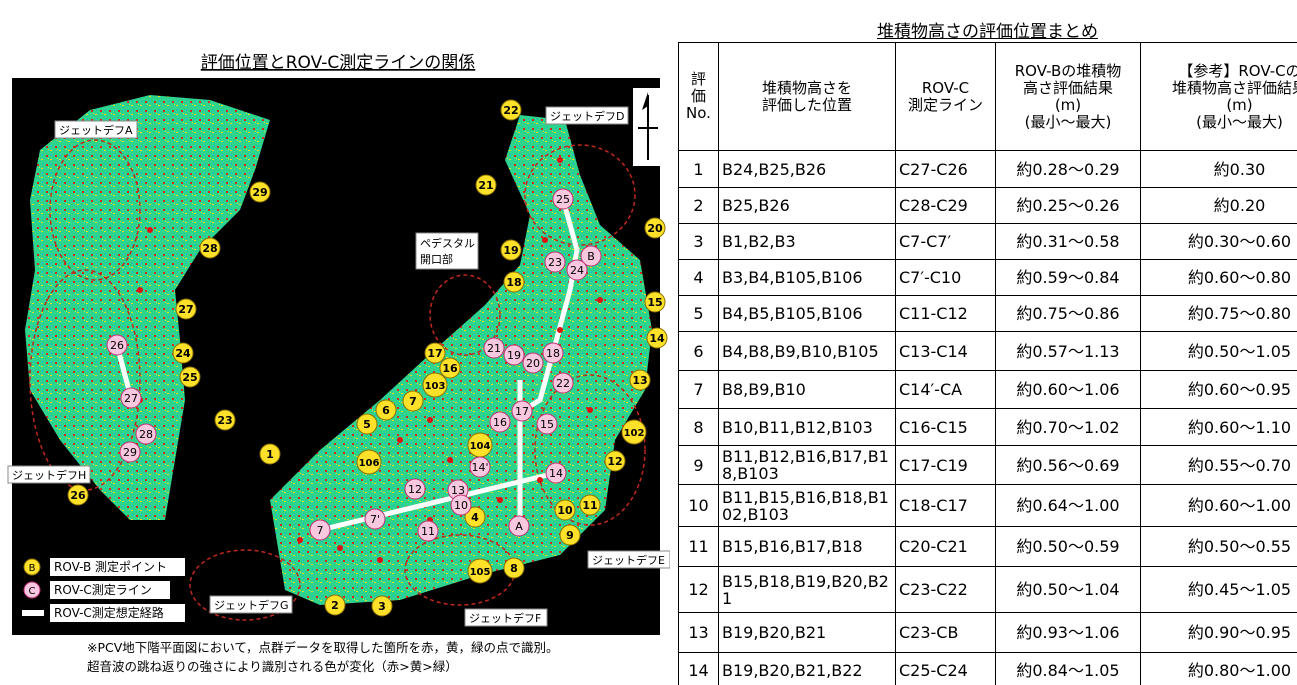 This screenshot has width=1297, height=685. I want to click on table-cell: 約0.70～1.02, so click(1068, 427).